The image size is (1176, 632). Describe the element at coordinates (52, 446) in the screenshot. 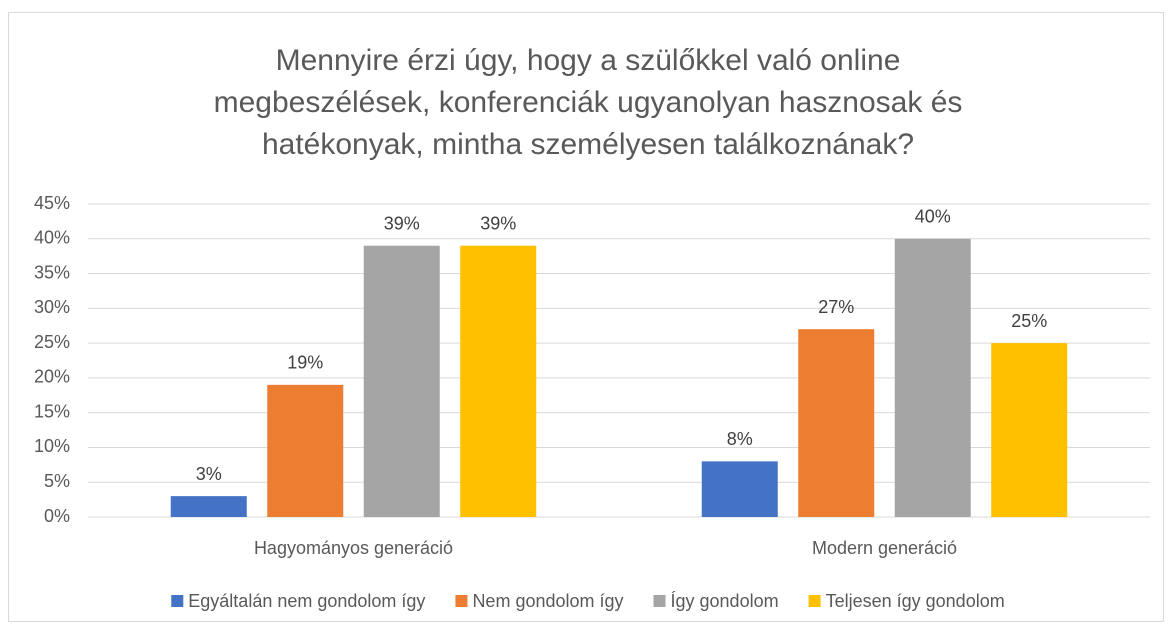

I see `y-tick-label: 10%` at that location.